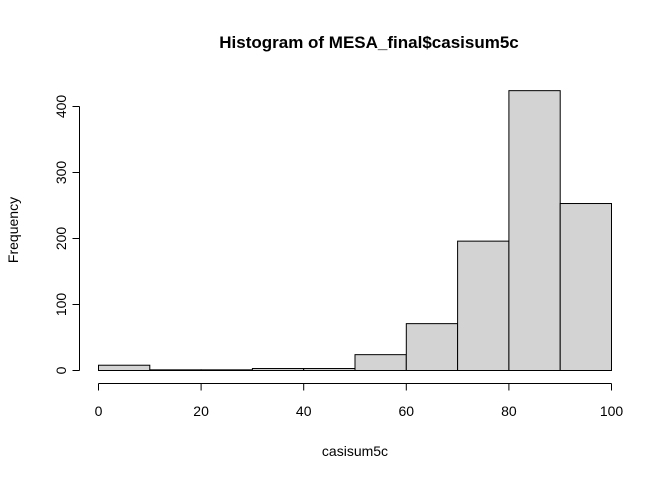  I want to click on x-axis-label: casisum5c, so click(355, 451).